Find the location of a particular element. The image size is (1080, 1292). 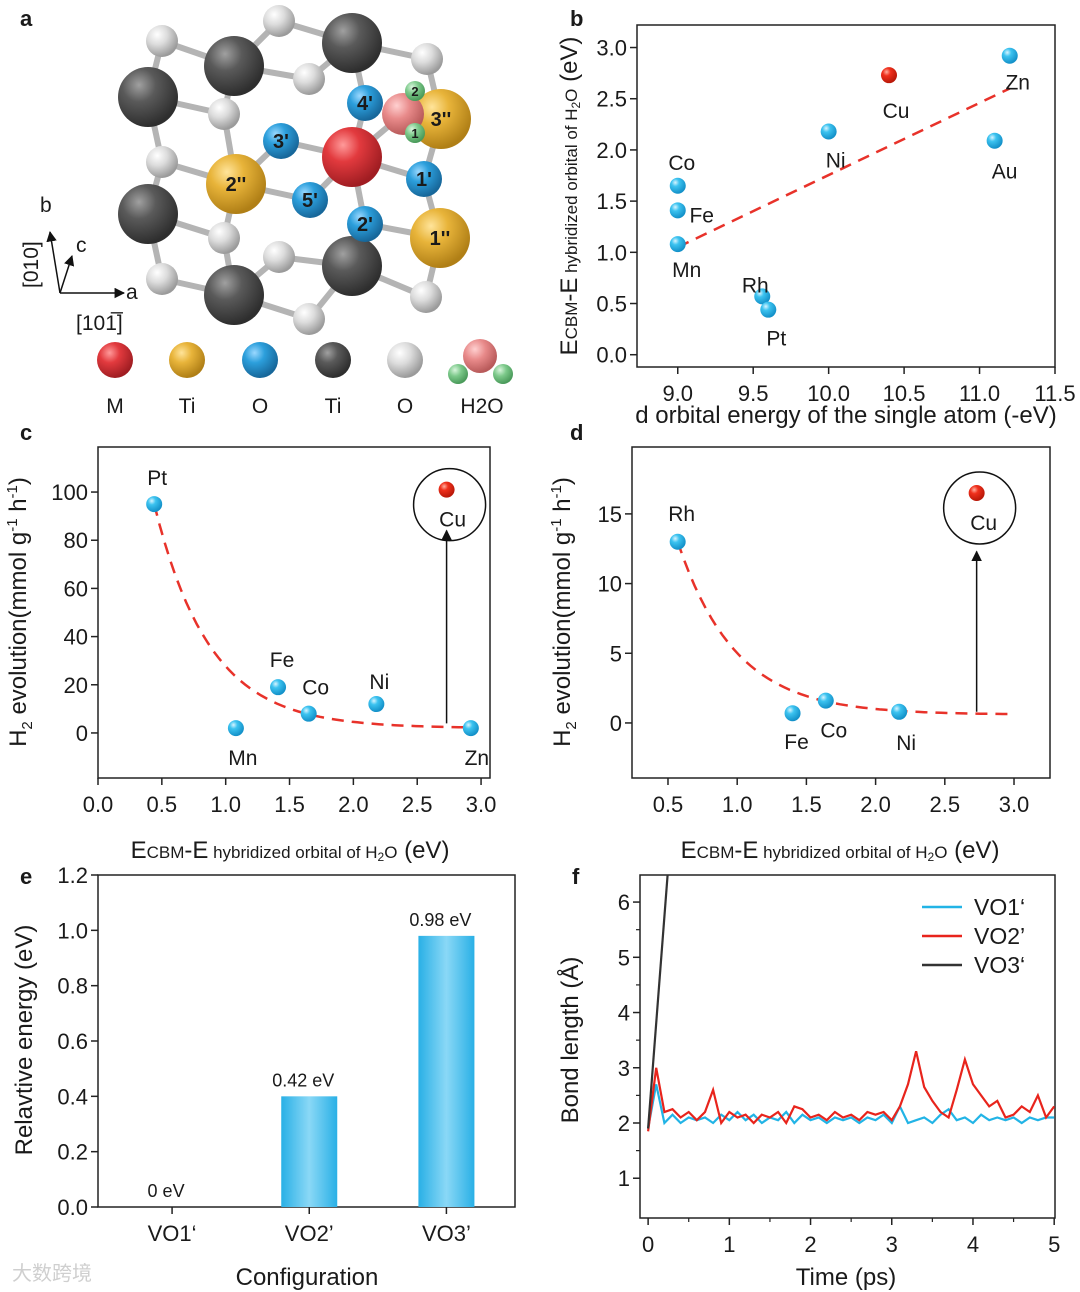

axis-b-label: b is located at coordinates (46, 205).